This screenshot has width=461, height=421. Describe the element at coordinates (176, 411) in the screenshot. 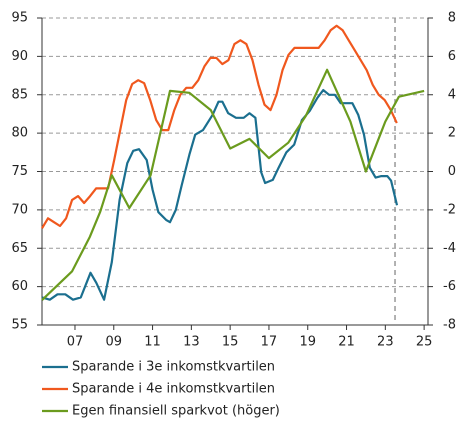

I see `legend-label: Egen finansiell sparkvot (höger)` at that location.